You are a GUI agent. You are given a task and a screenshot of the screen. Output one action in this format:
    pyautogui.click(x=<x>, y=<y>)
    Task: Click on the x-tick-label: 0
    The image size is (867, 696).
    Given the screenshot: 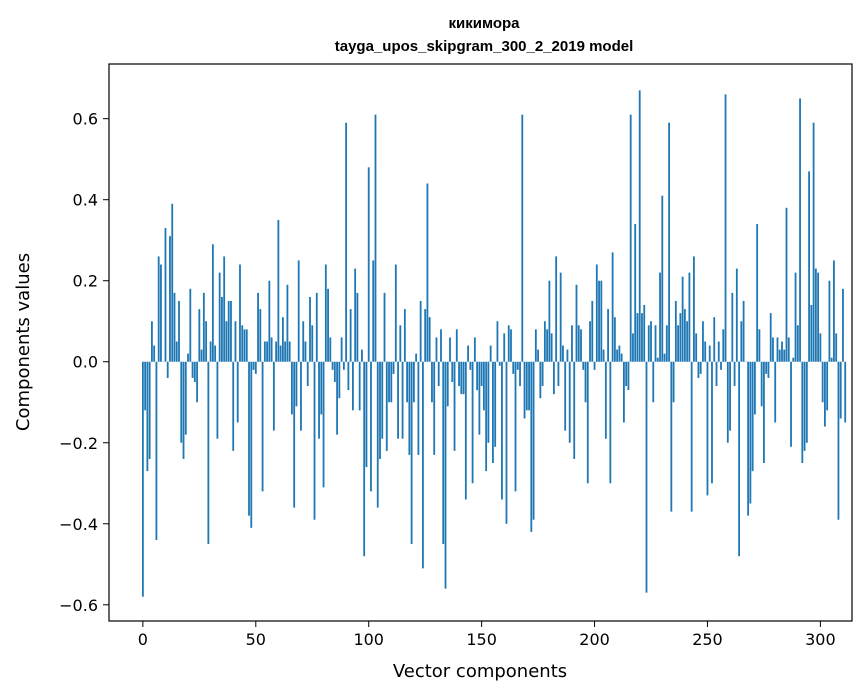 What is the action you would take?
    pyautogui.click(x=143, y=639)
    